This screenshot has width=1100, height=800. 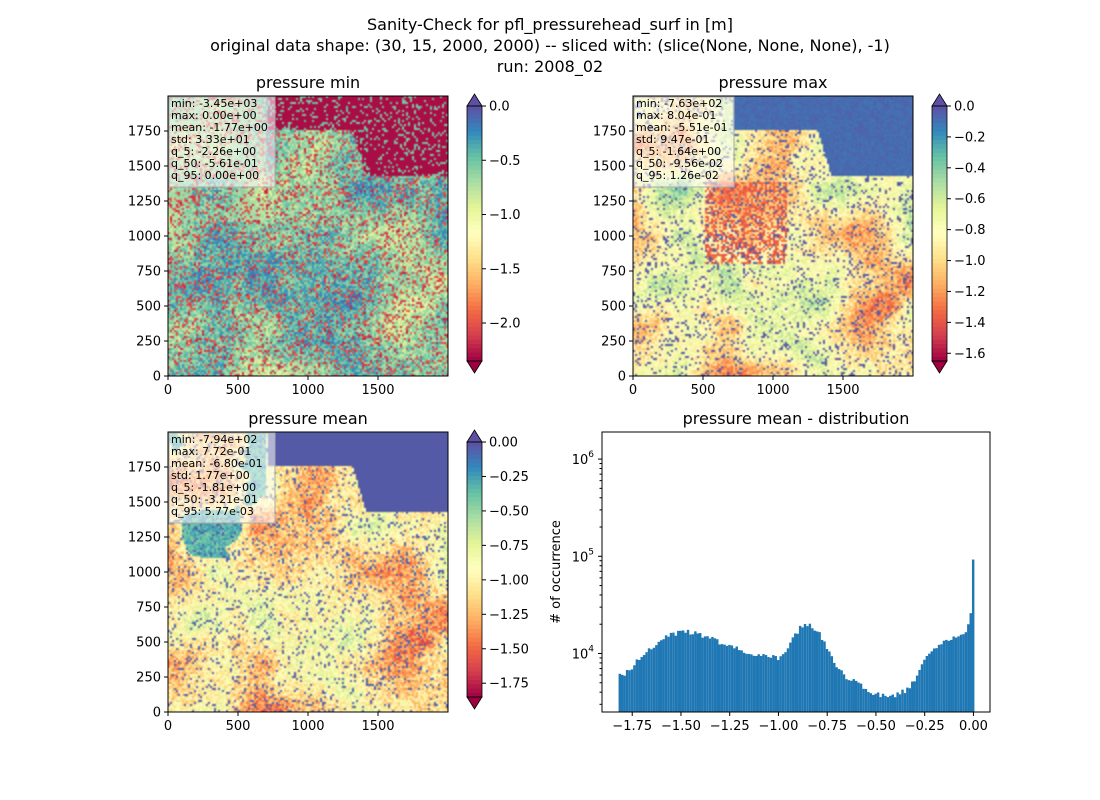 I want to click on x-tick-label: −0.25, so click(x=925, y=726).